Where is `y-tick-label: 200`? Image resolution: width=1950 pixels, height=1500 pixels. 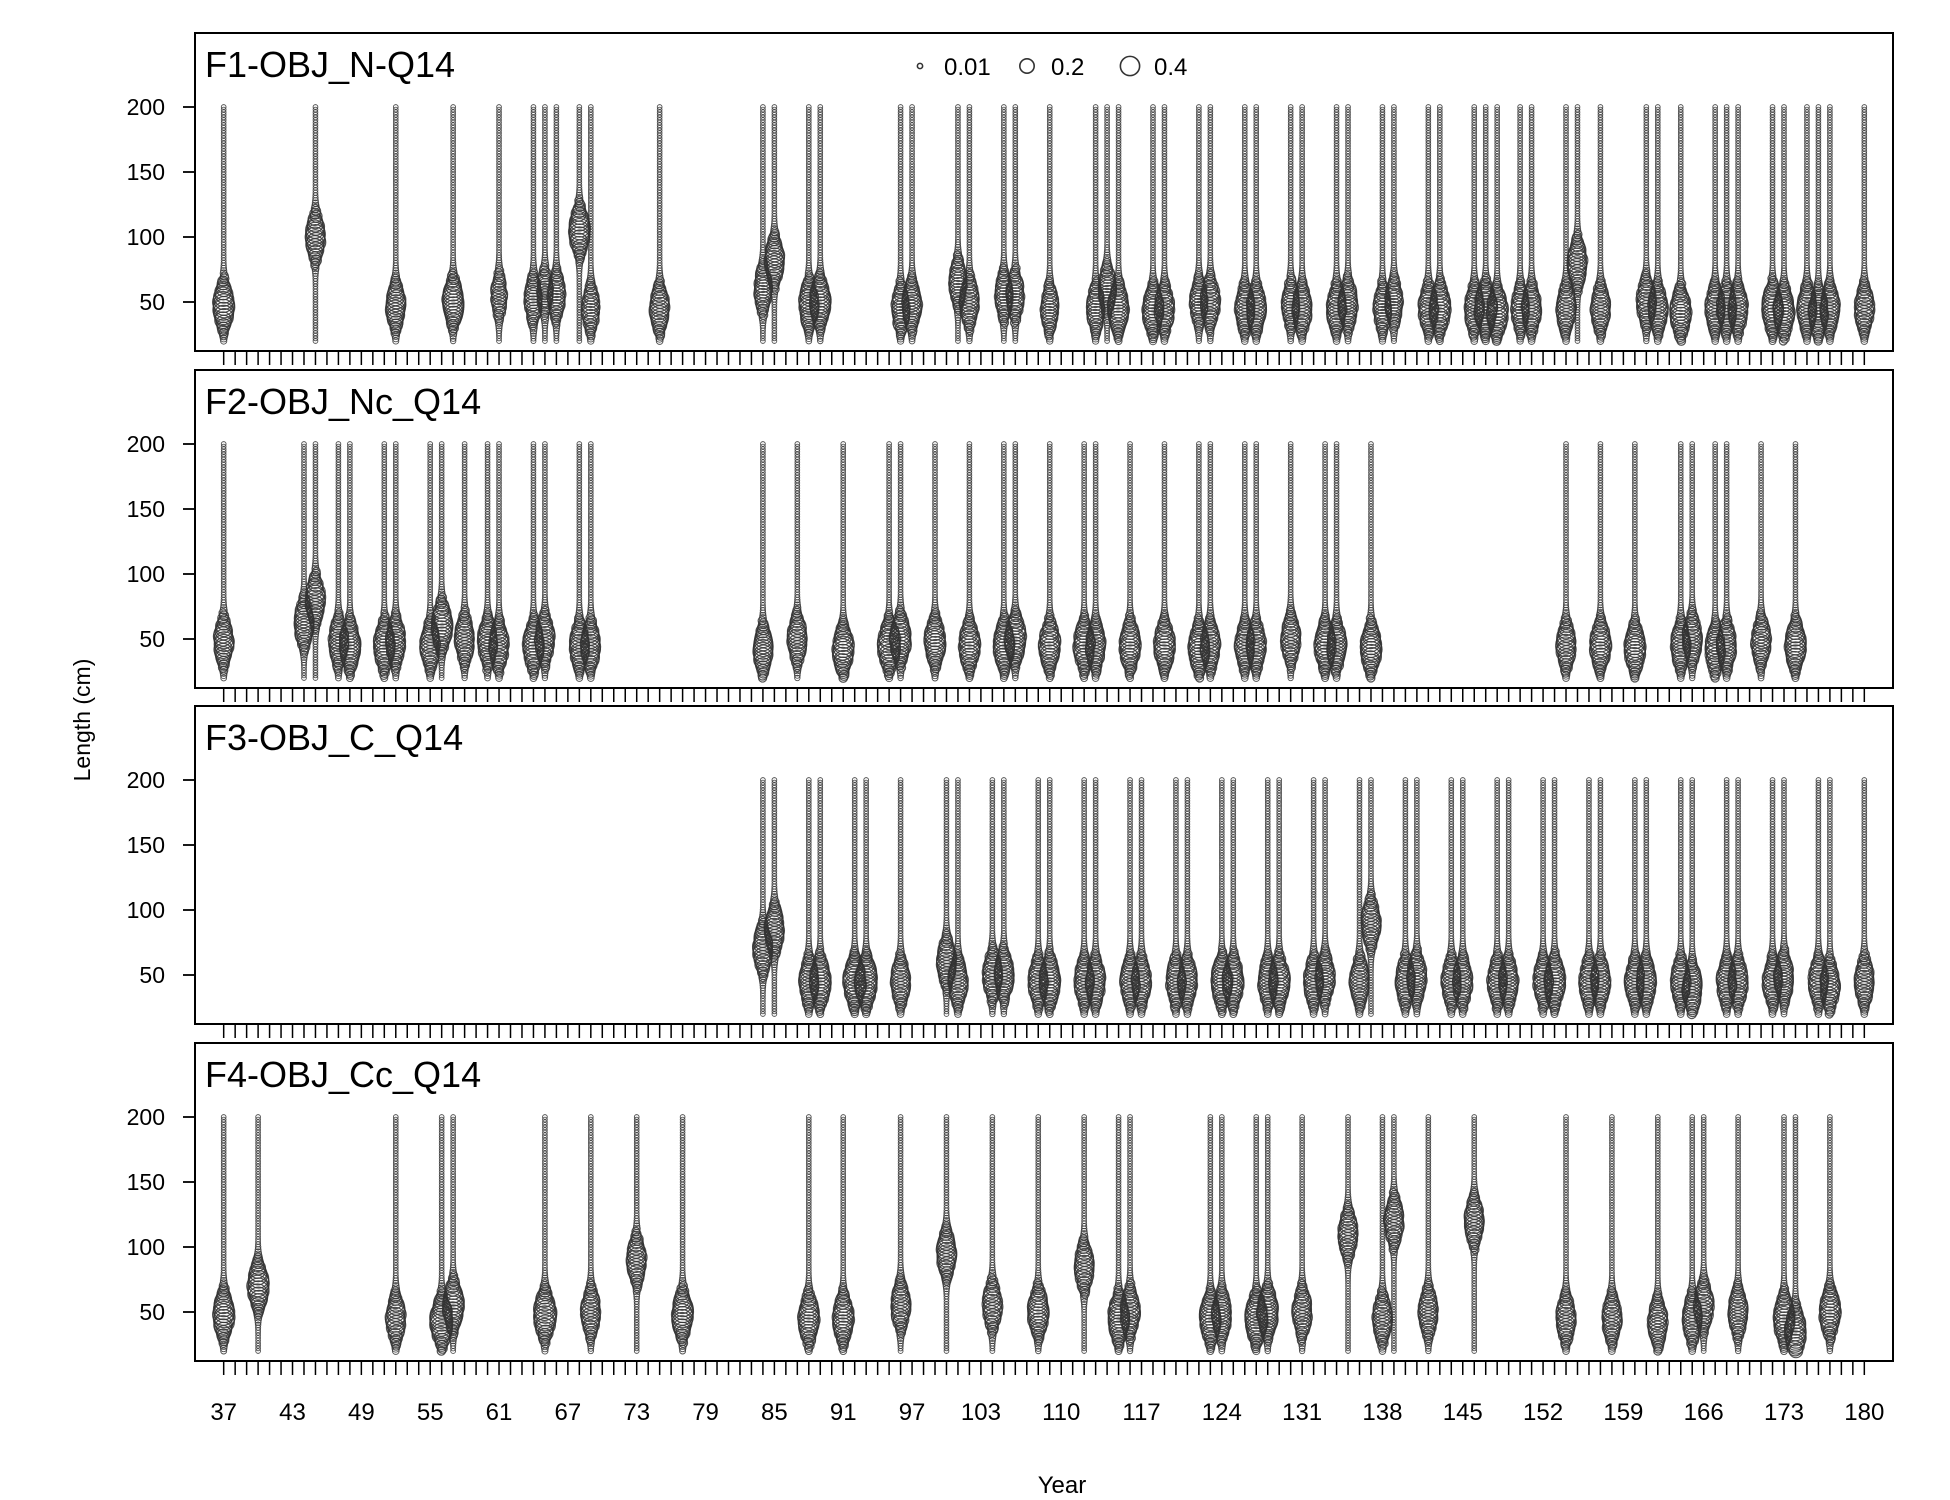
y-tick-label: 200 is located at coordinates (146, 107).